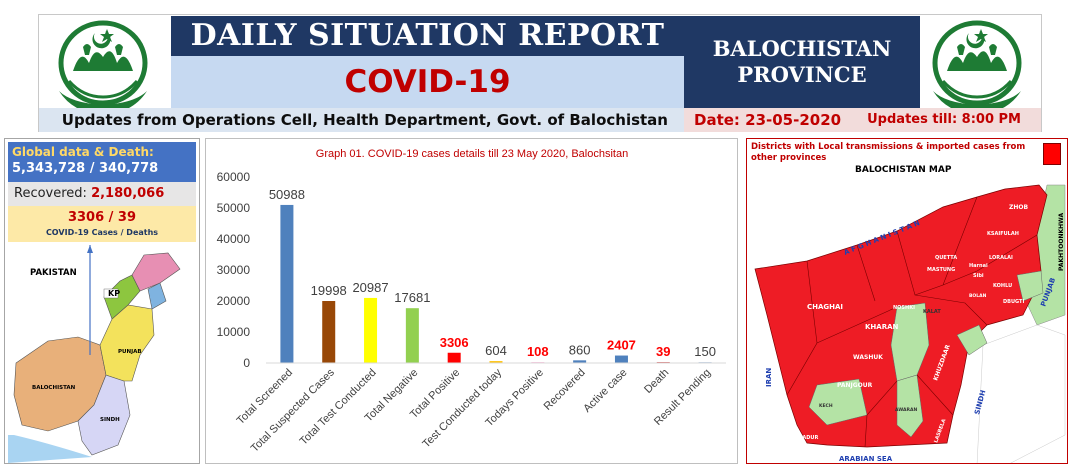 The width and height of the screenshot is (1074, 467). Describe the element at coordinates (427, 82) in the screenshot. I see `report-subtitle: COVID-19` at that location.